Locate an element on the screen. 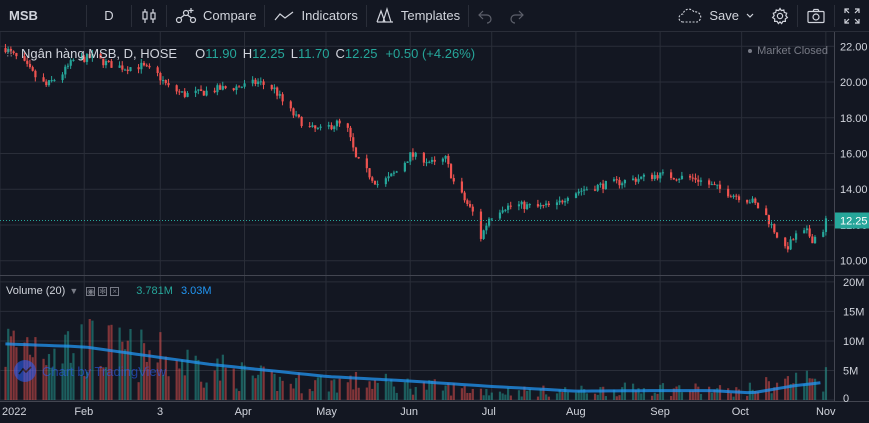 This screenshot has height=423, width=869. close-value: 12.25 is located at coordinates (361, 53).